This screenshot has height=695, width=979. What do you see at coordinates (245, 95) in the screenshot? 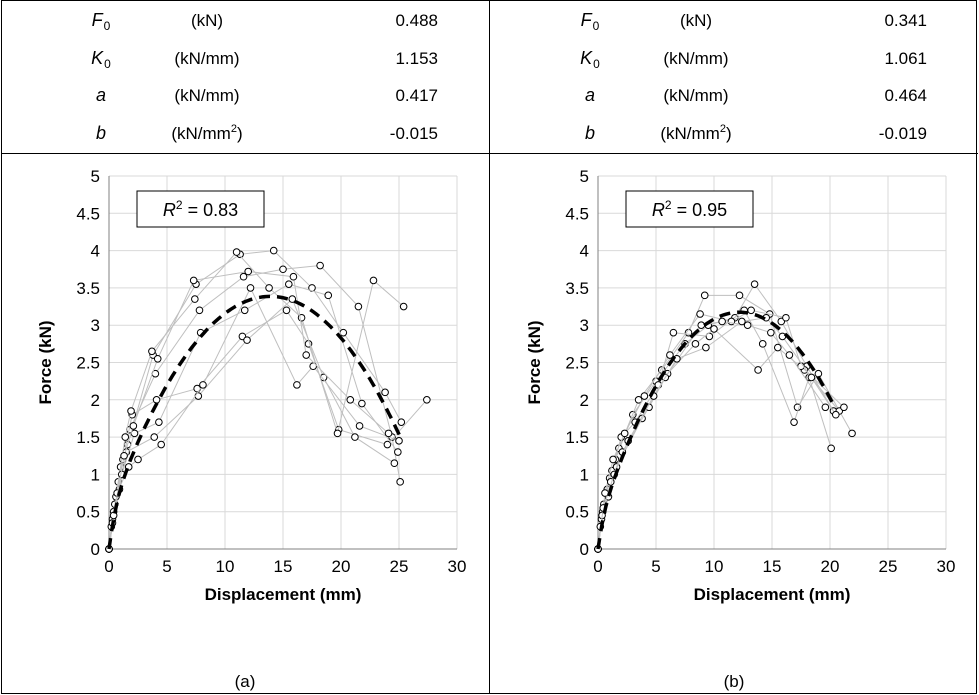
I see `param-row: a (kN/mm) 0.417` at bounding box center [245, 95].